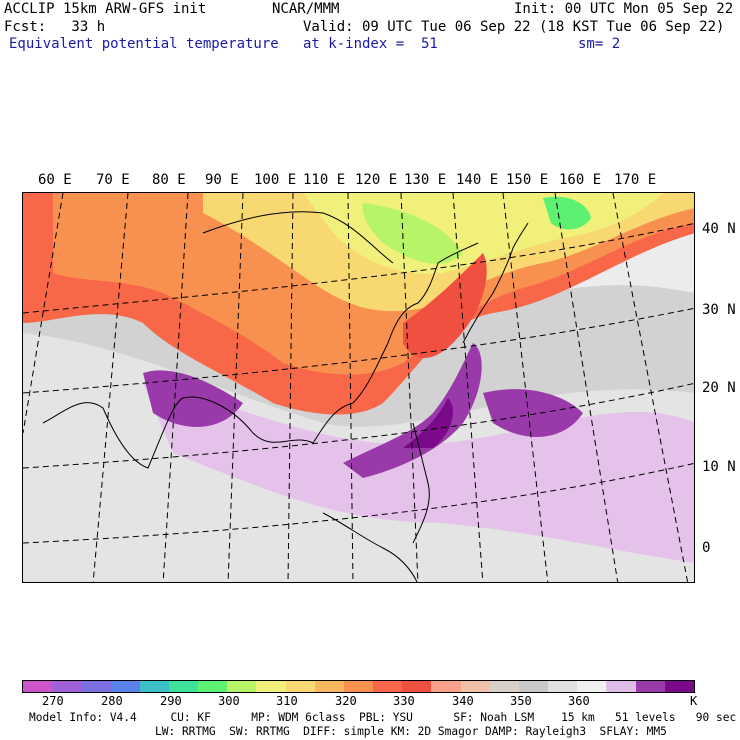 The width and height of the screenshot is (740, 740). I want to click on lon-label: 110 E, so click(324, 180).